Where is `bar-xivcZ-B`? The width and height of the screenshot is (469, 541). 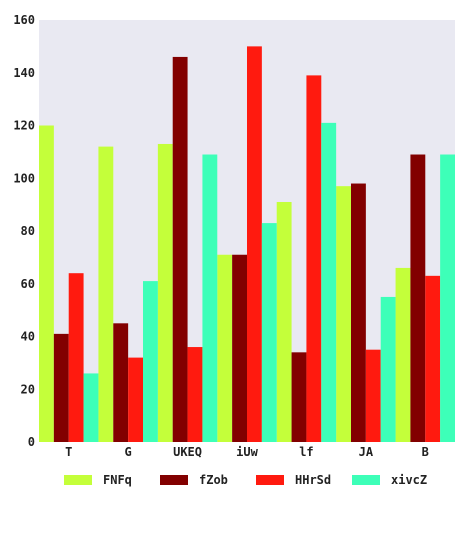 bar-xivcZ-B is located at coordinates (447, 298).